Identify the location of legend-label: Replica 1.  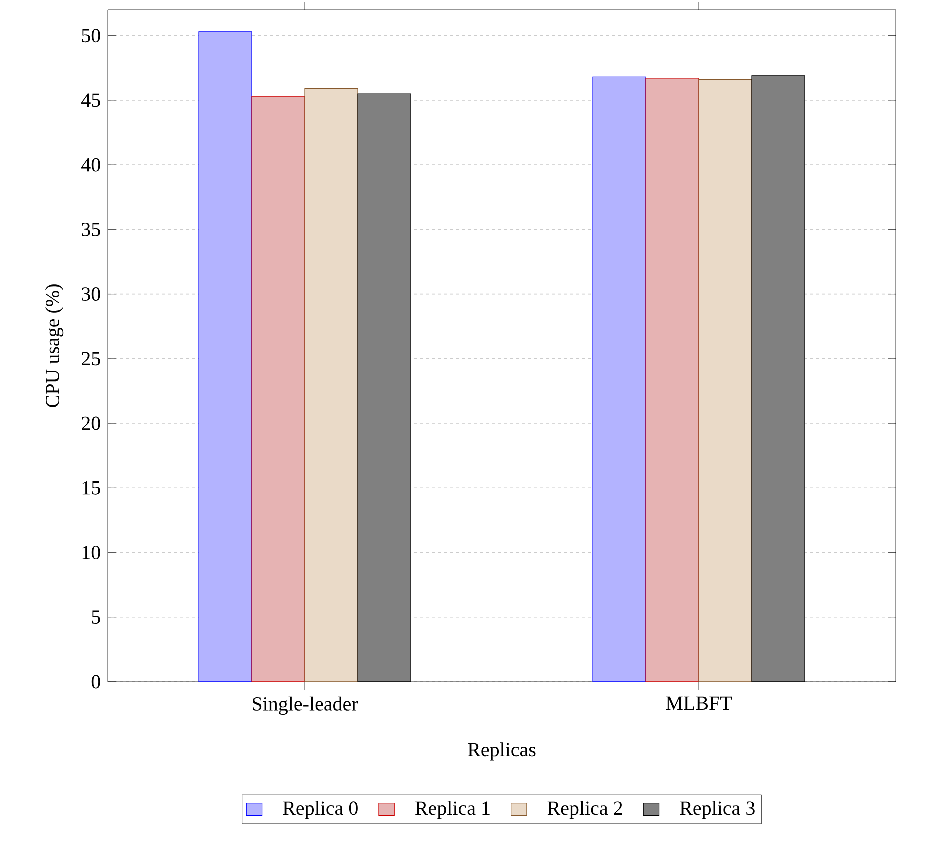
(452, 810).